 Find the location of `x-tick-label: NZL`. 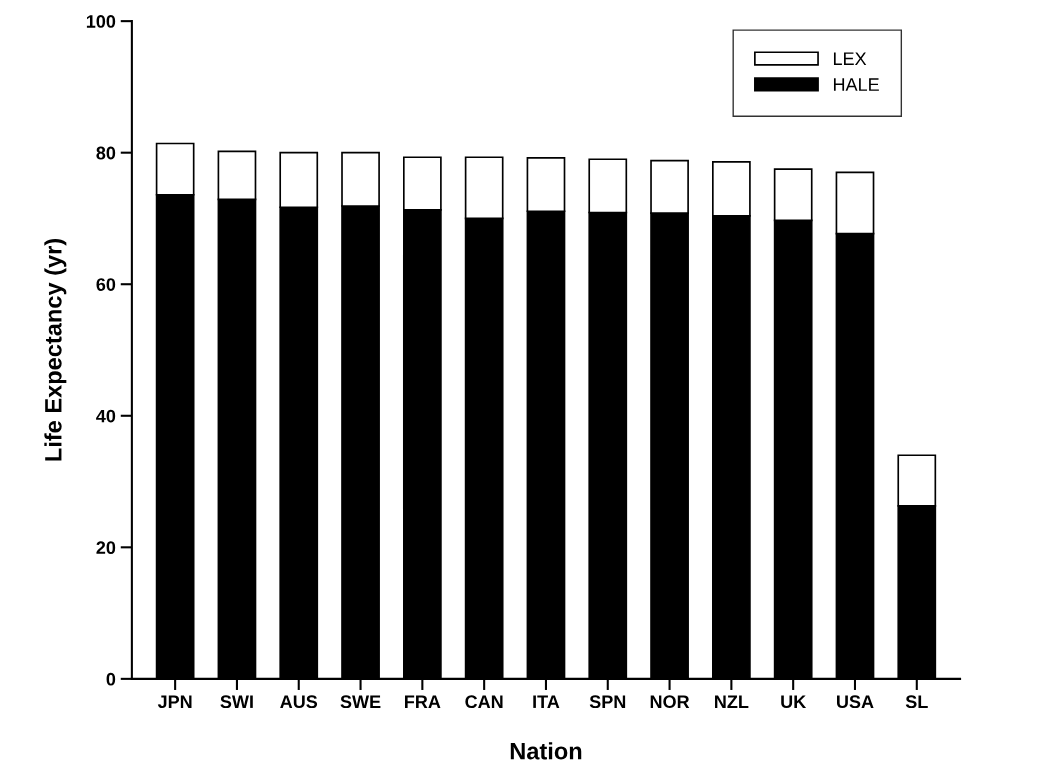

x-tick-label: NZL is located at coordinates (732, 701).